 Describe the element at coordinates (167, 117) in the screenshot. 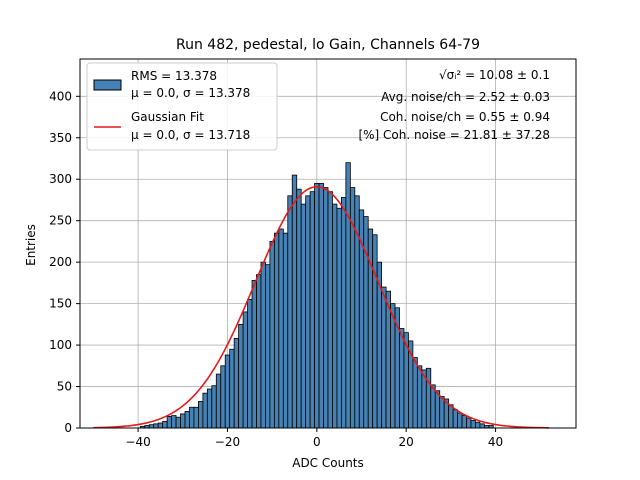

I see `legend-fit-label: Gaussian Fit` at that location.